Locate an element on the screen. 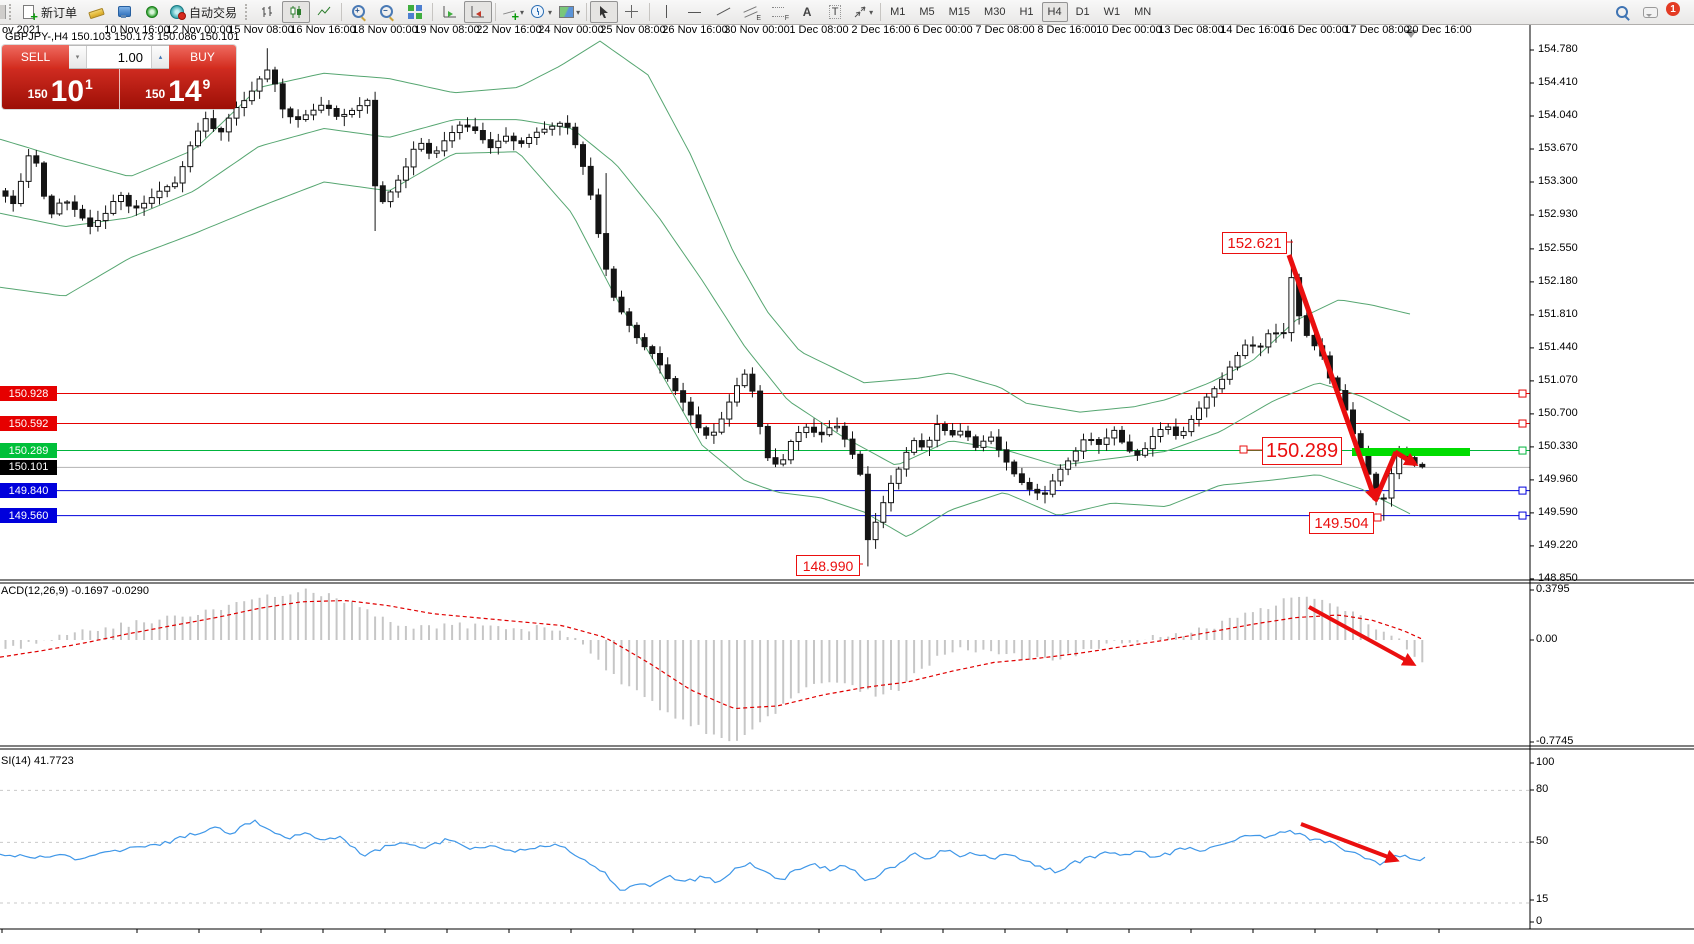  timeframe-m1: M1 is located at coordinates (898, 12).